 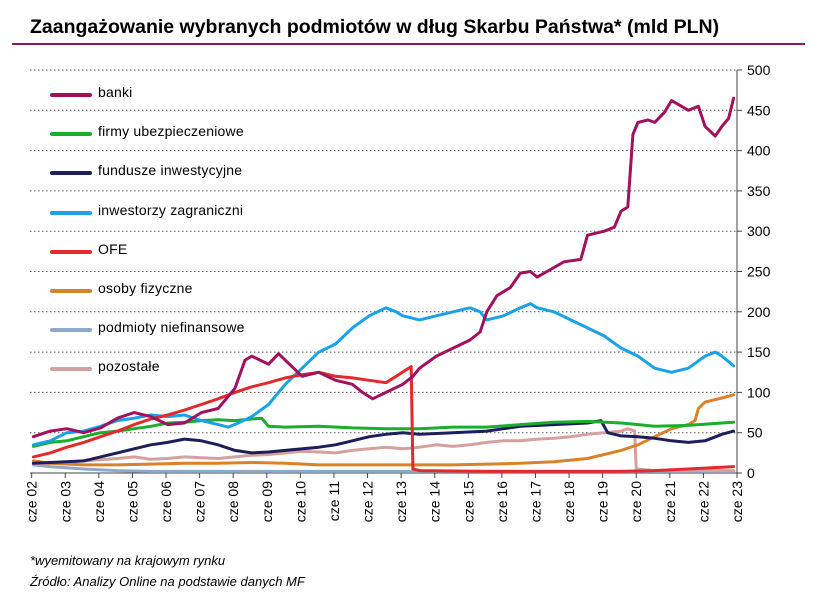 I want to click on y-tick-label: 0, so click(x=751, y=473).